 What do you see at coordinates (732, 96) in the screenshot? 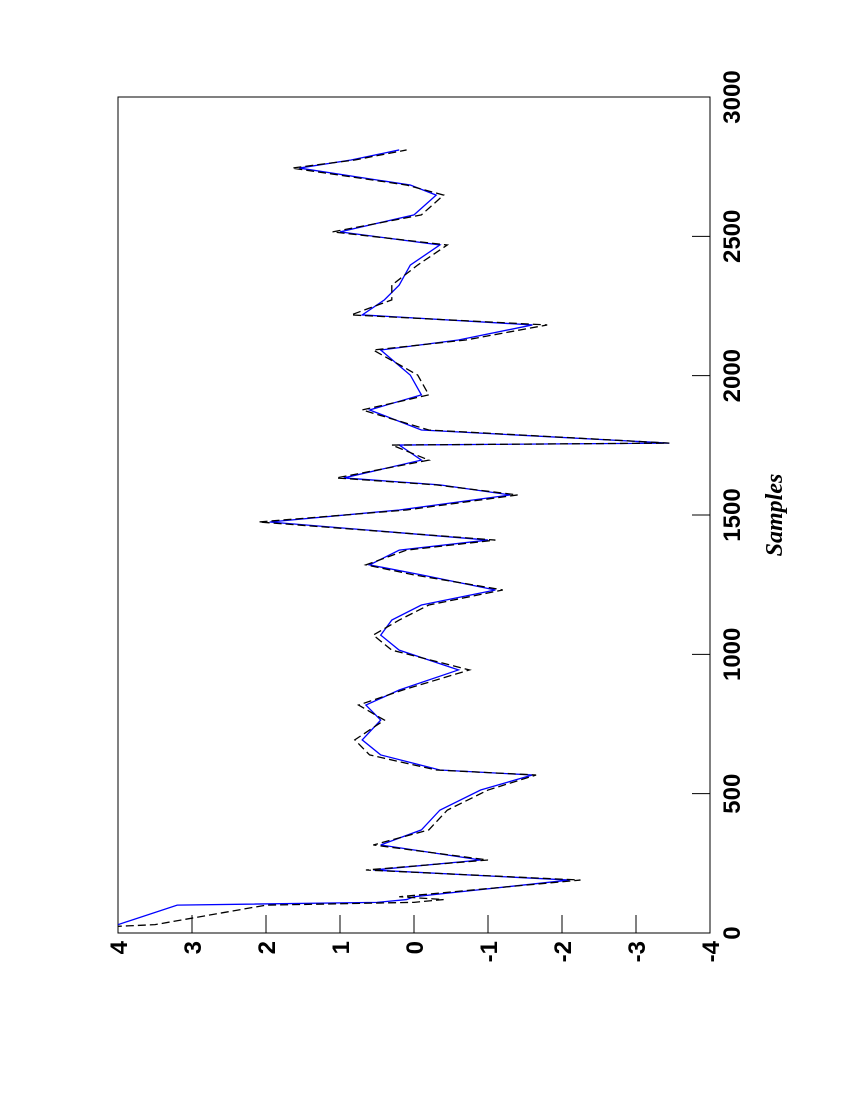
I see `x-tick-label: 3000` at bounding box center [732, 96].